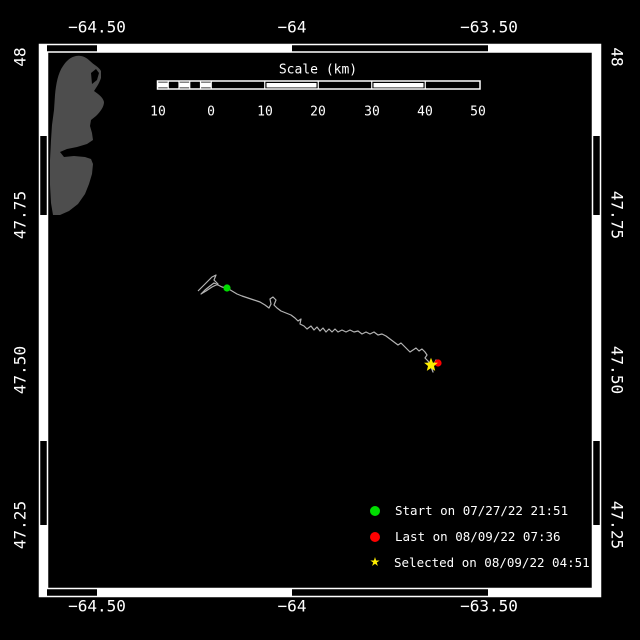  Describe the element at coordinates (375, 510) in the screenshot. I see `start-legend-dot-icon` at that location.